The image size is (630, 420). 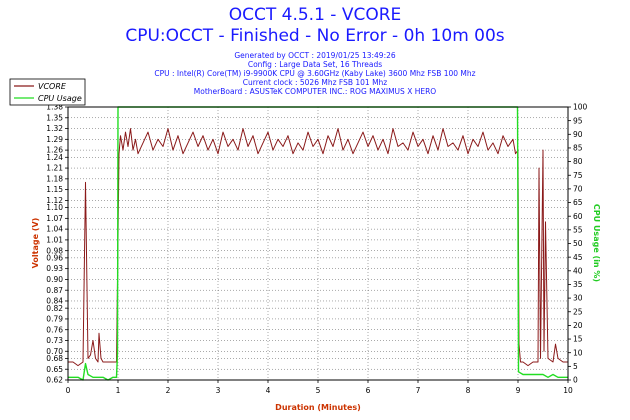 I want to click on legend: VCORE CPU Usage, so click(x=47, y=92).